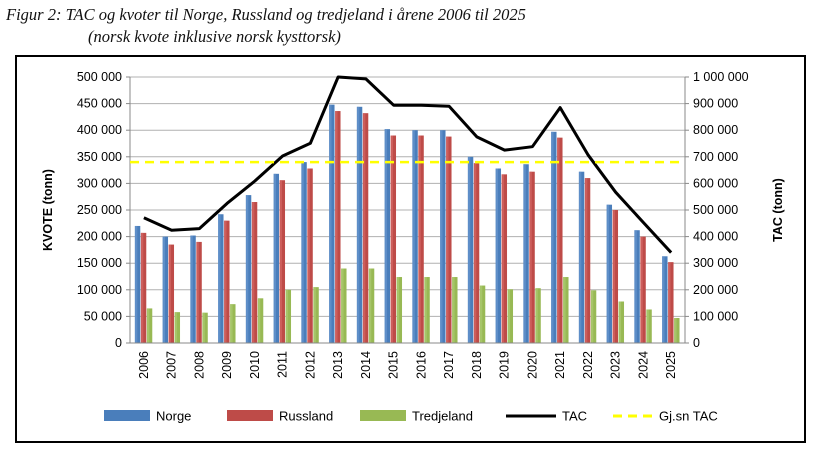 The image size is (825, 453). Describe the element at coordinates (118, 343) in the screenshot. I see `y-tick-label: 0` at that location.